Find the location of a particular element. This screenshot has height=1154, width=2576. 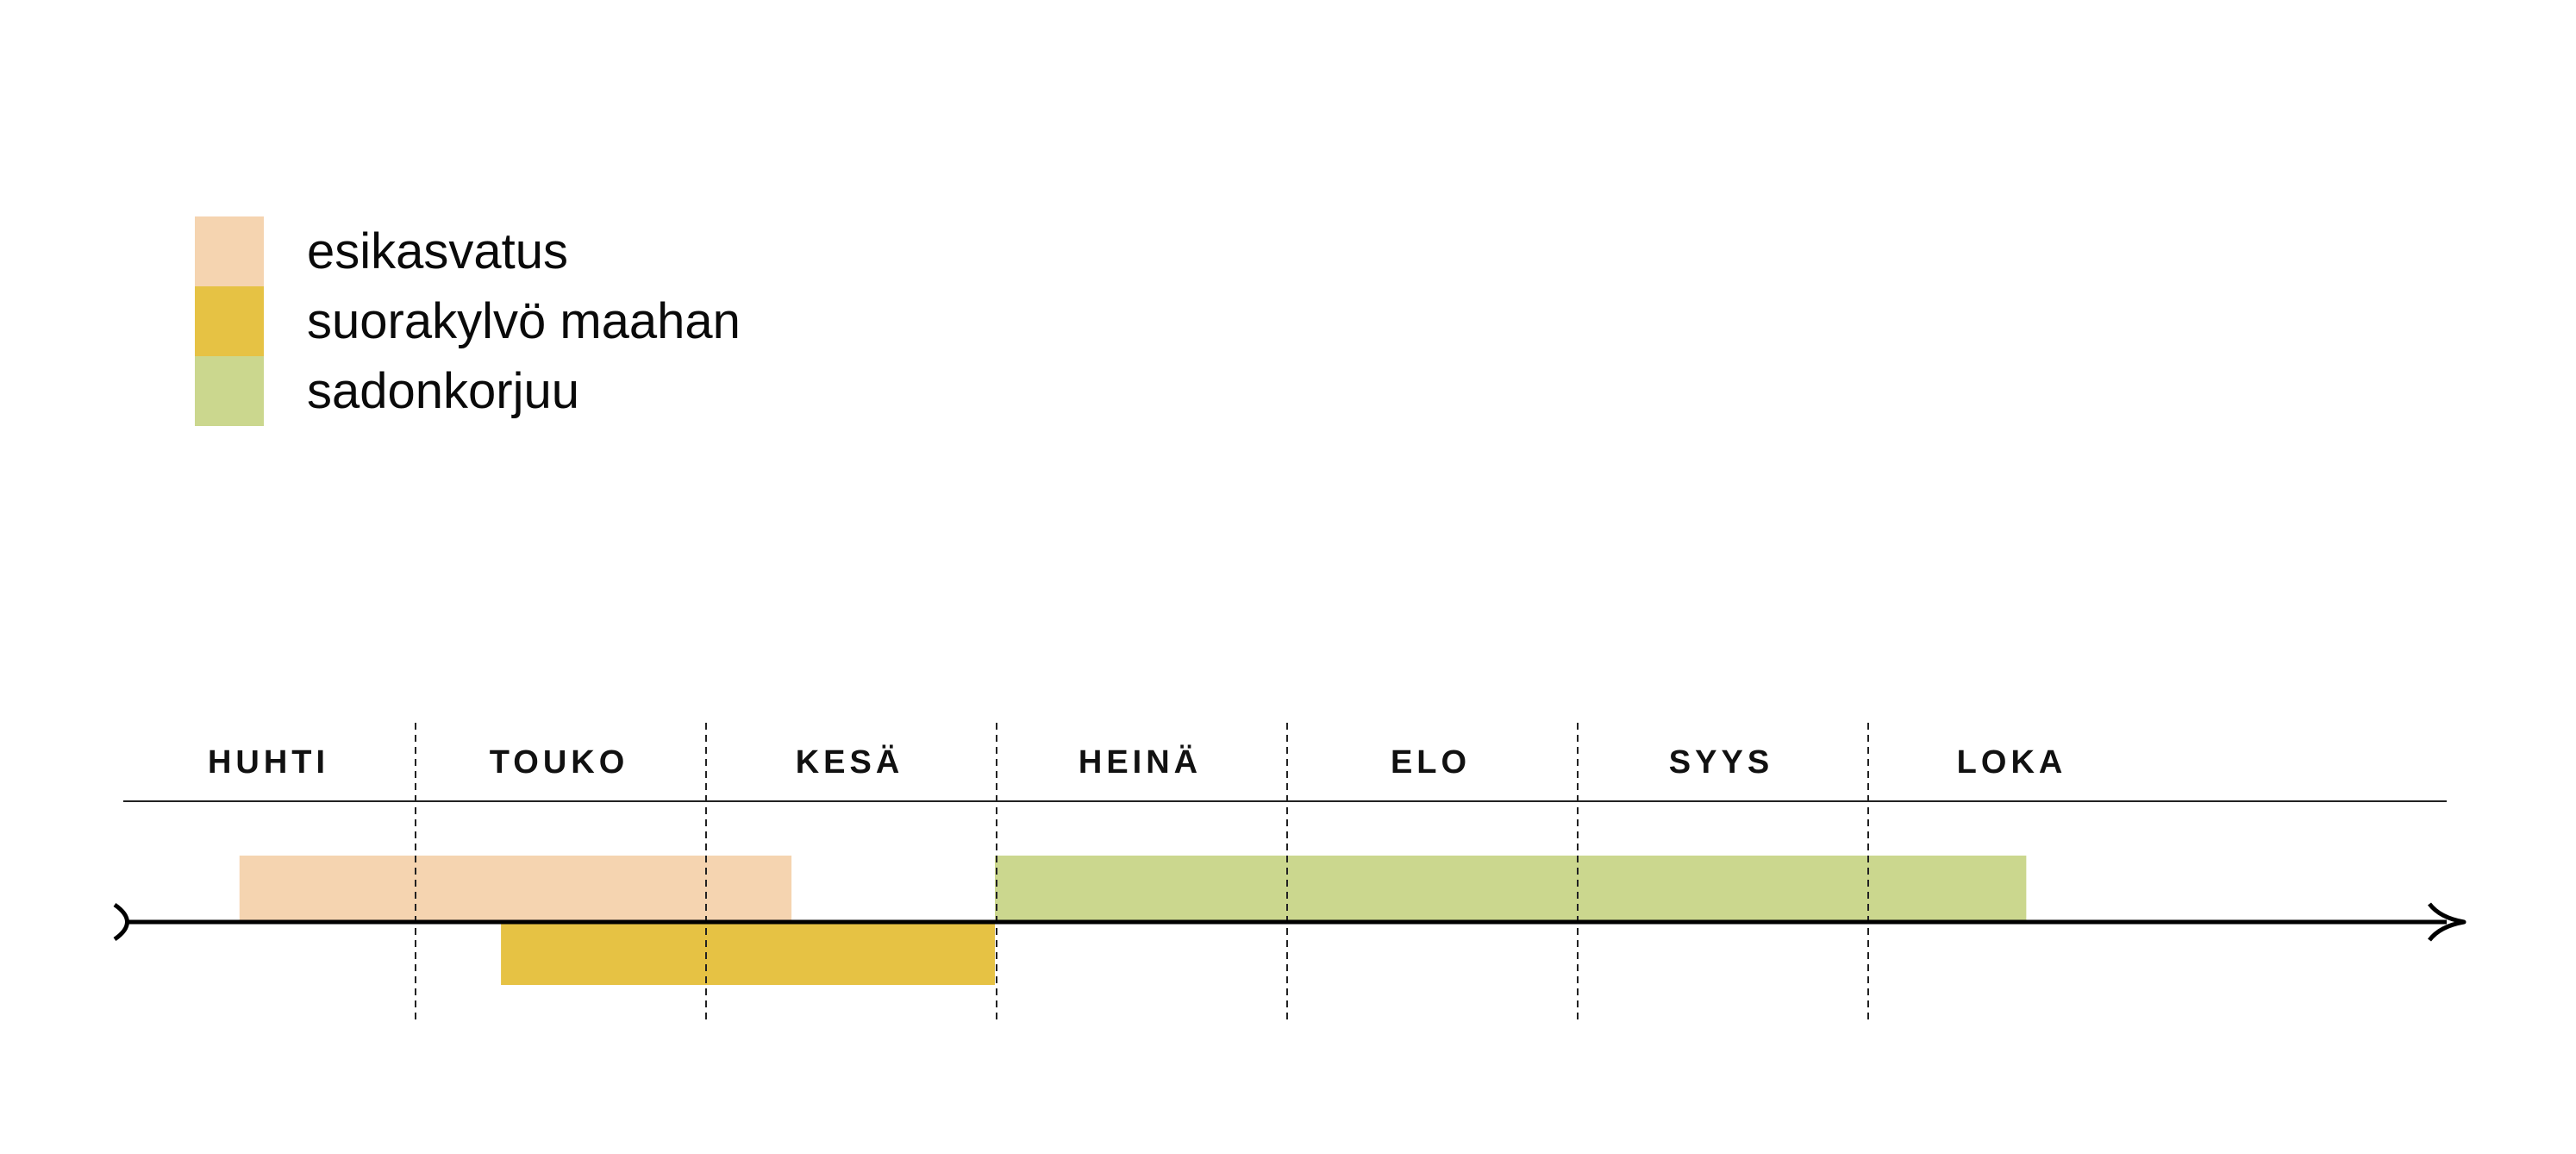

month-labels: HUHTI TOUKO KESÄ HEINÄ ELO SYYS LOKA is located at coordinates (1137, 762).